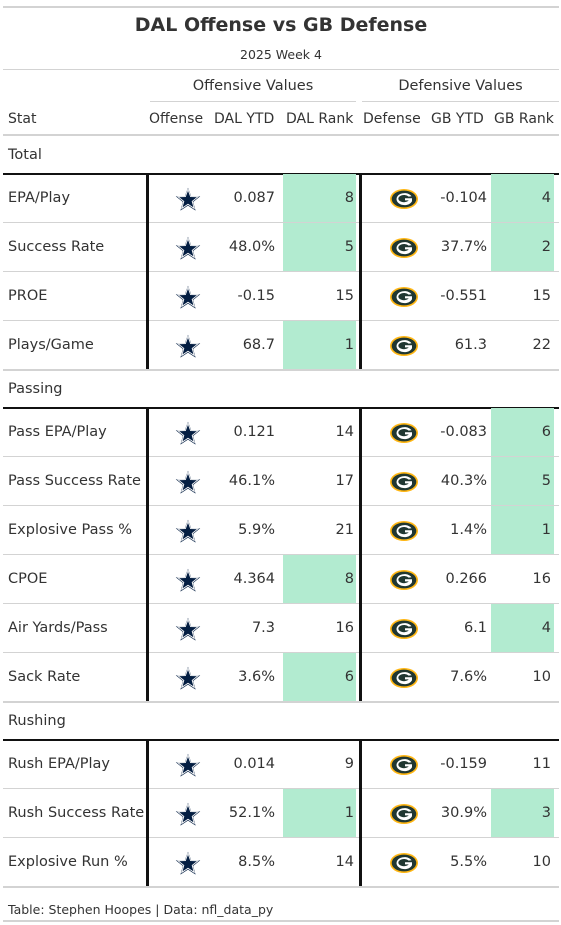 Image resolution: width=561 pixels, height=925 pixels. What do you see at coordinates (263, 628) in the screenshot?
I see `off-ytd-value: 7.3` at bounding box center [263, 628].